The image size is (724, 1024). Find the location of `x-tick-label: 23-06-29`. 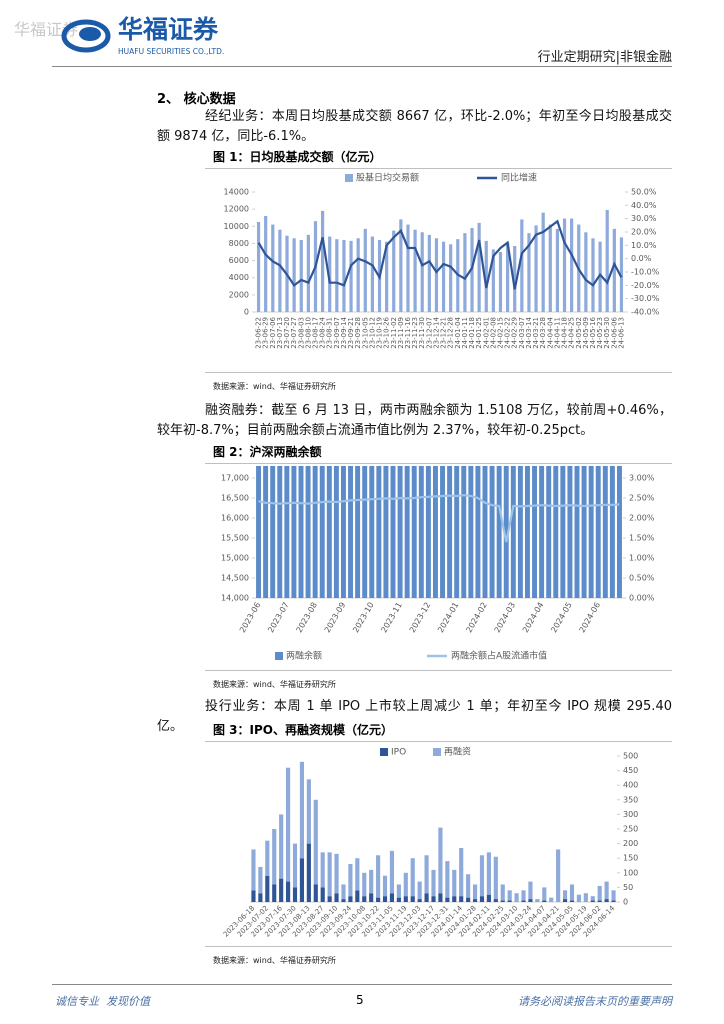

x-tick-label: 23-06-29 is located at coordinates (266, 333).